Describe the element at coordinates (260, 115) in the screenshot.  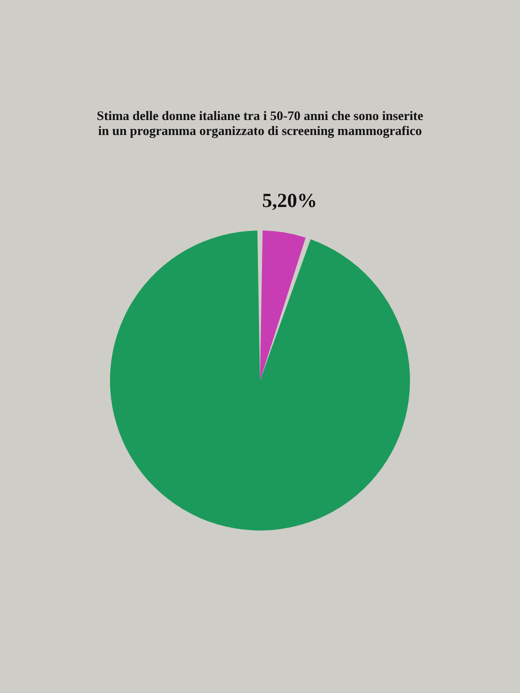
I see `text: Stima delle donne italiane tra i 50-70 anni che sono inserite` at that location.